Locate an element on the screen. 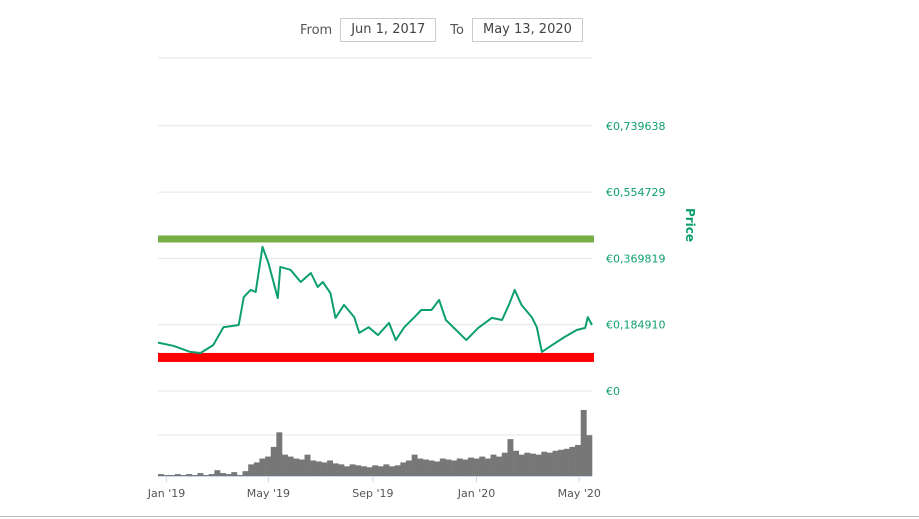 The image size is (919, 519). resistance-line is located at coordinates (376, 239).